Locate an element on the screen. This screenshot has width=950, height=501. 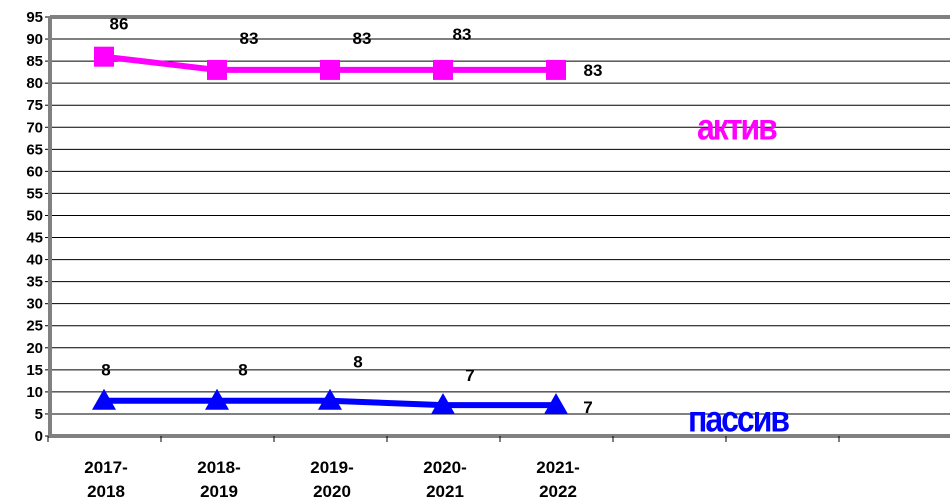
legend-label-passiv: пассив is located at coordinates (739, 419).